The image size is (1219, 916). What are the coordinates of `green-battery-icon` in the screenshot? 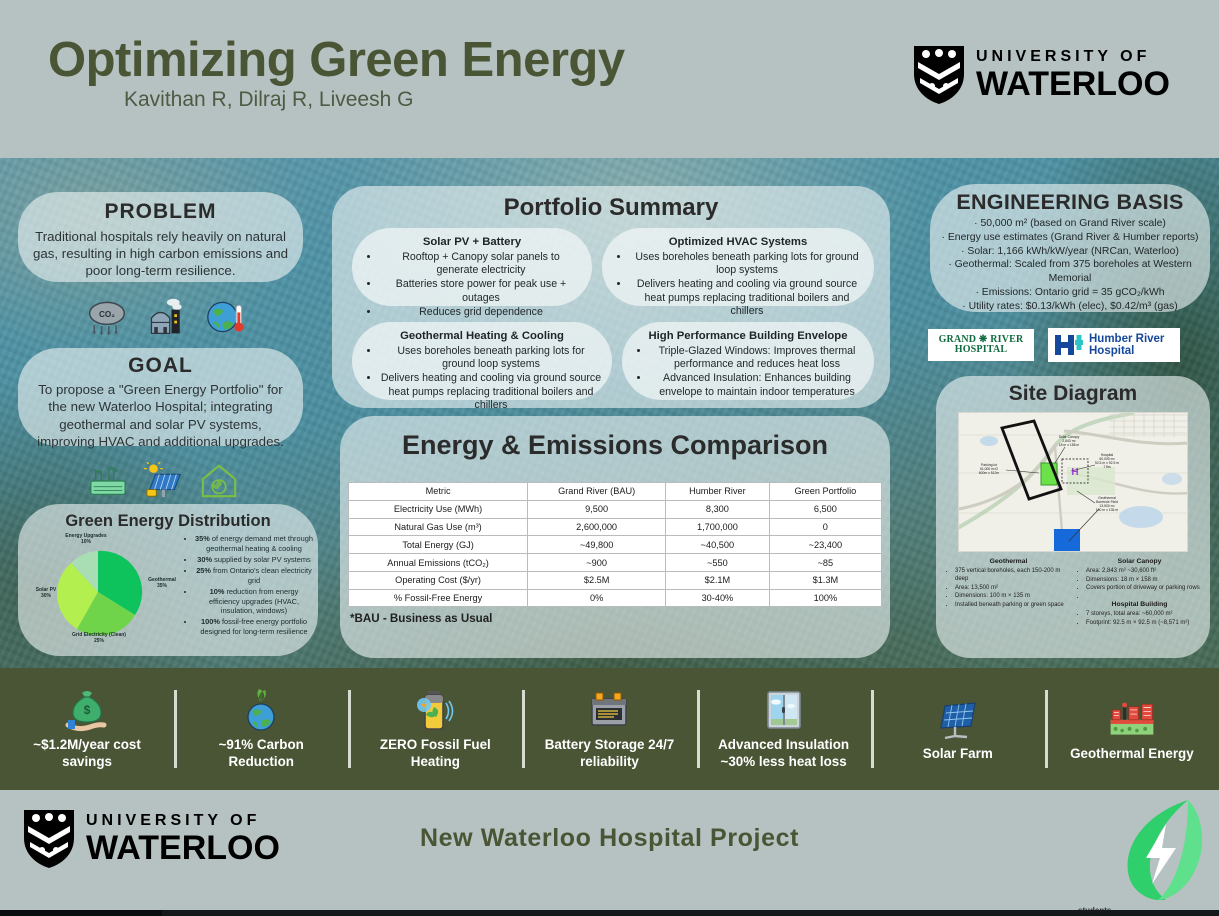 It's located at (435, 711).